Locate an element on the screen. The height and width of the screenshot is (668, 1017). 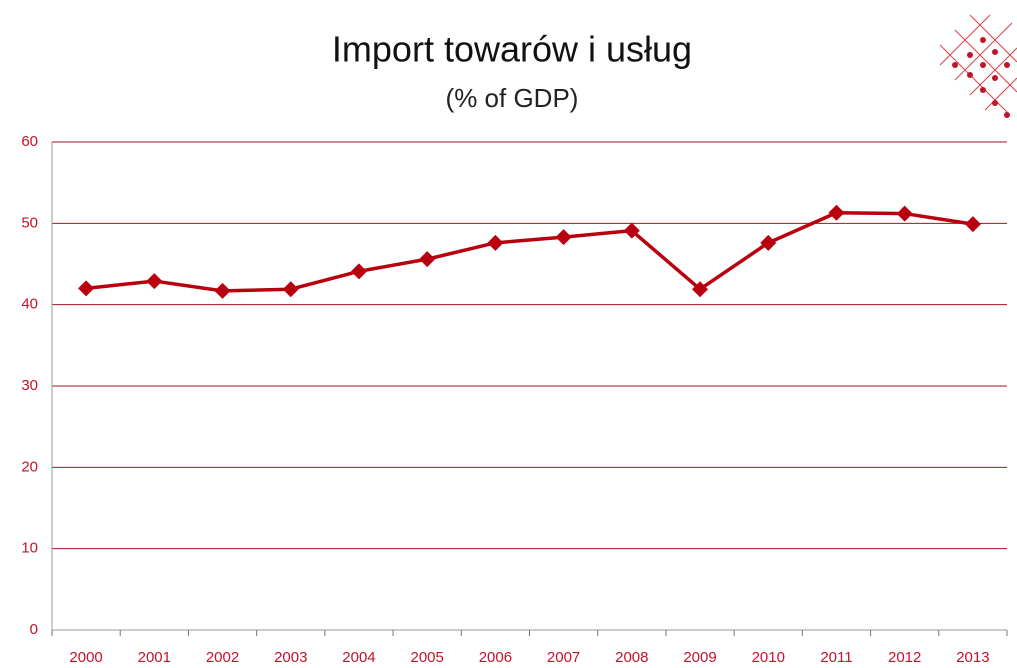
x-tick-label: 2012 is located at coordinates (904, 657).